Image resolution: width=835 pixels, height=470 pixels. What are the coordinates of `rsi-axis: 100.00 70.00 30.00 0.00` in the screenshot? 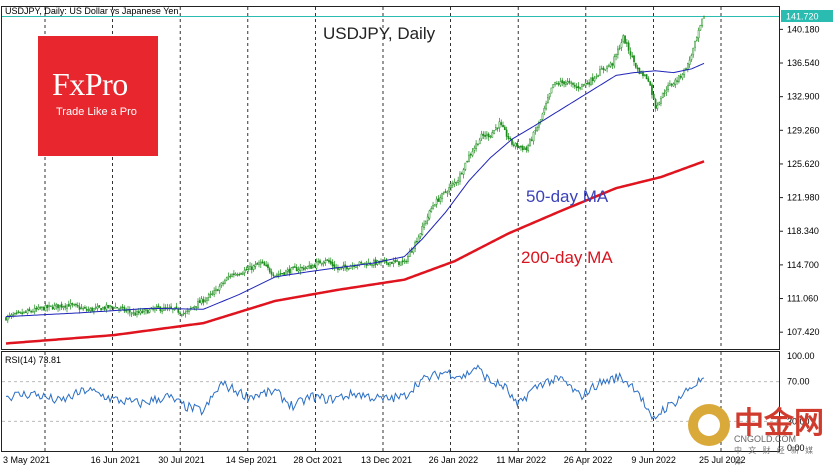 It's located at (801, 402).